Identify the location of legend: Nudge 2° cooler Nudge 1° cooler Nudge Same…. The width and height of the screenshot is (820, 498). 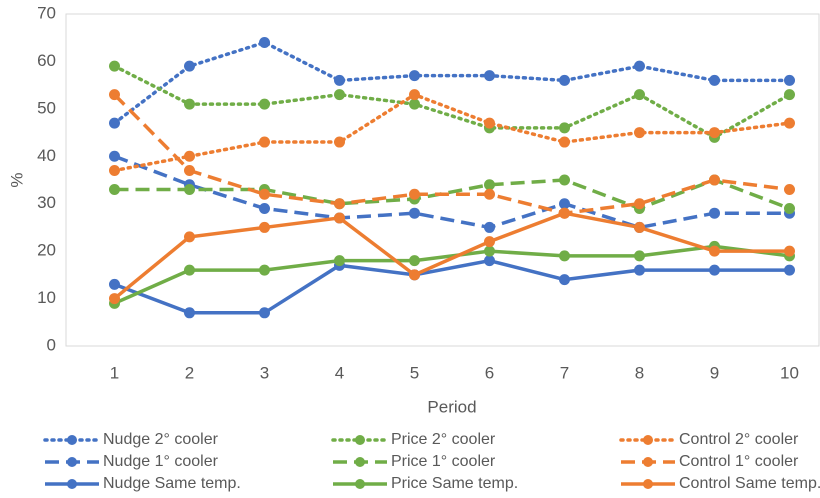
(431, 461).